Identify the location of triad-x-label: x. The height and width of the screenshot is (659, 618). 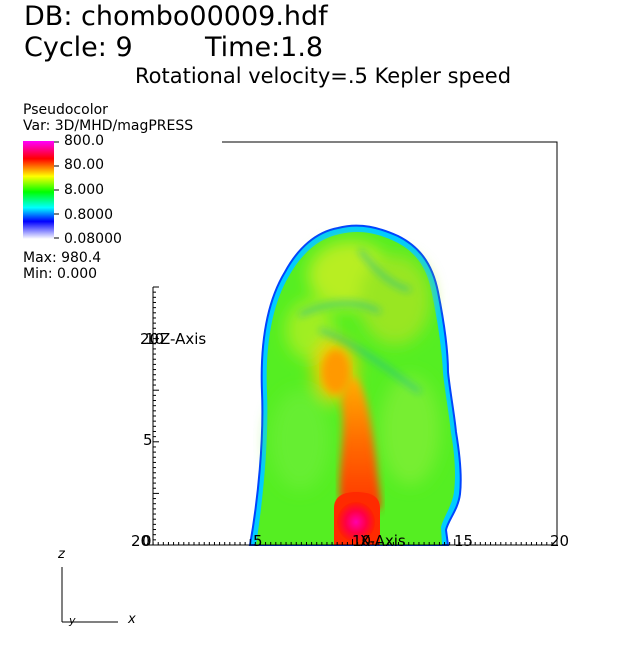
(131, 619).